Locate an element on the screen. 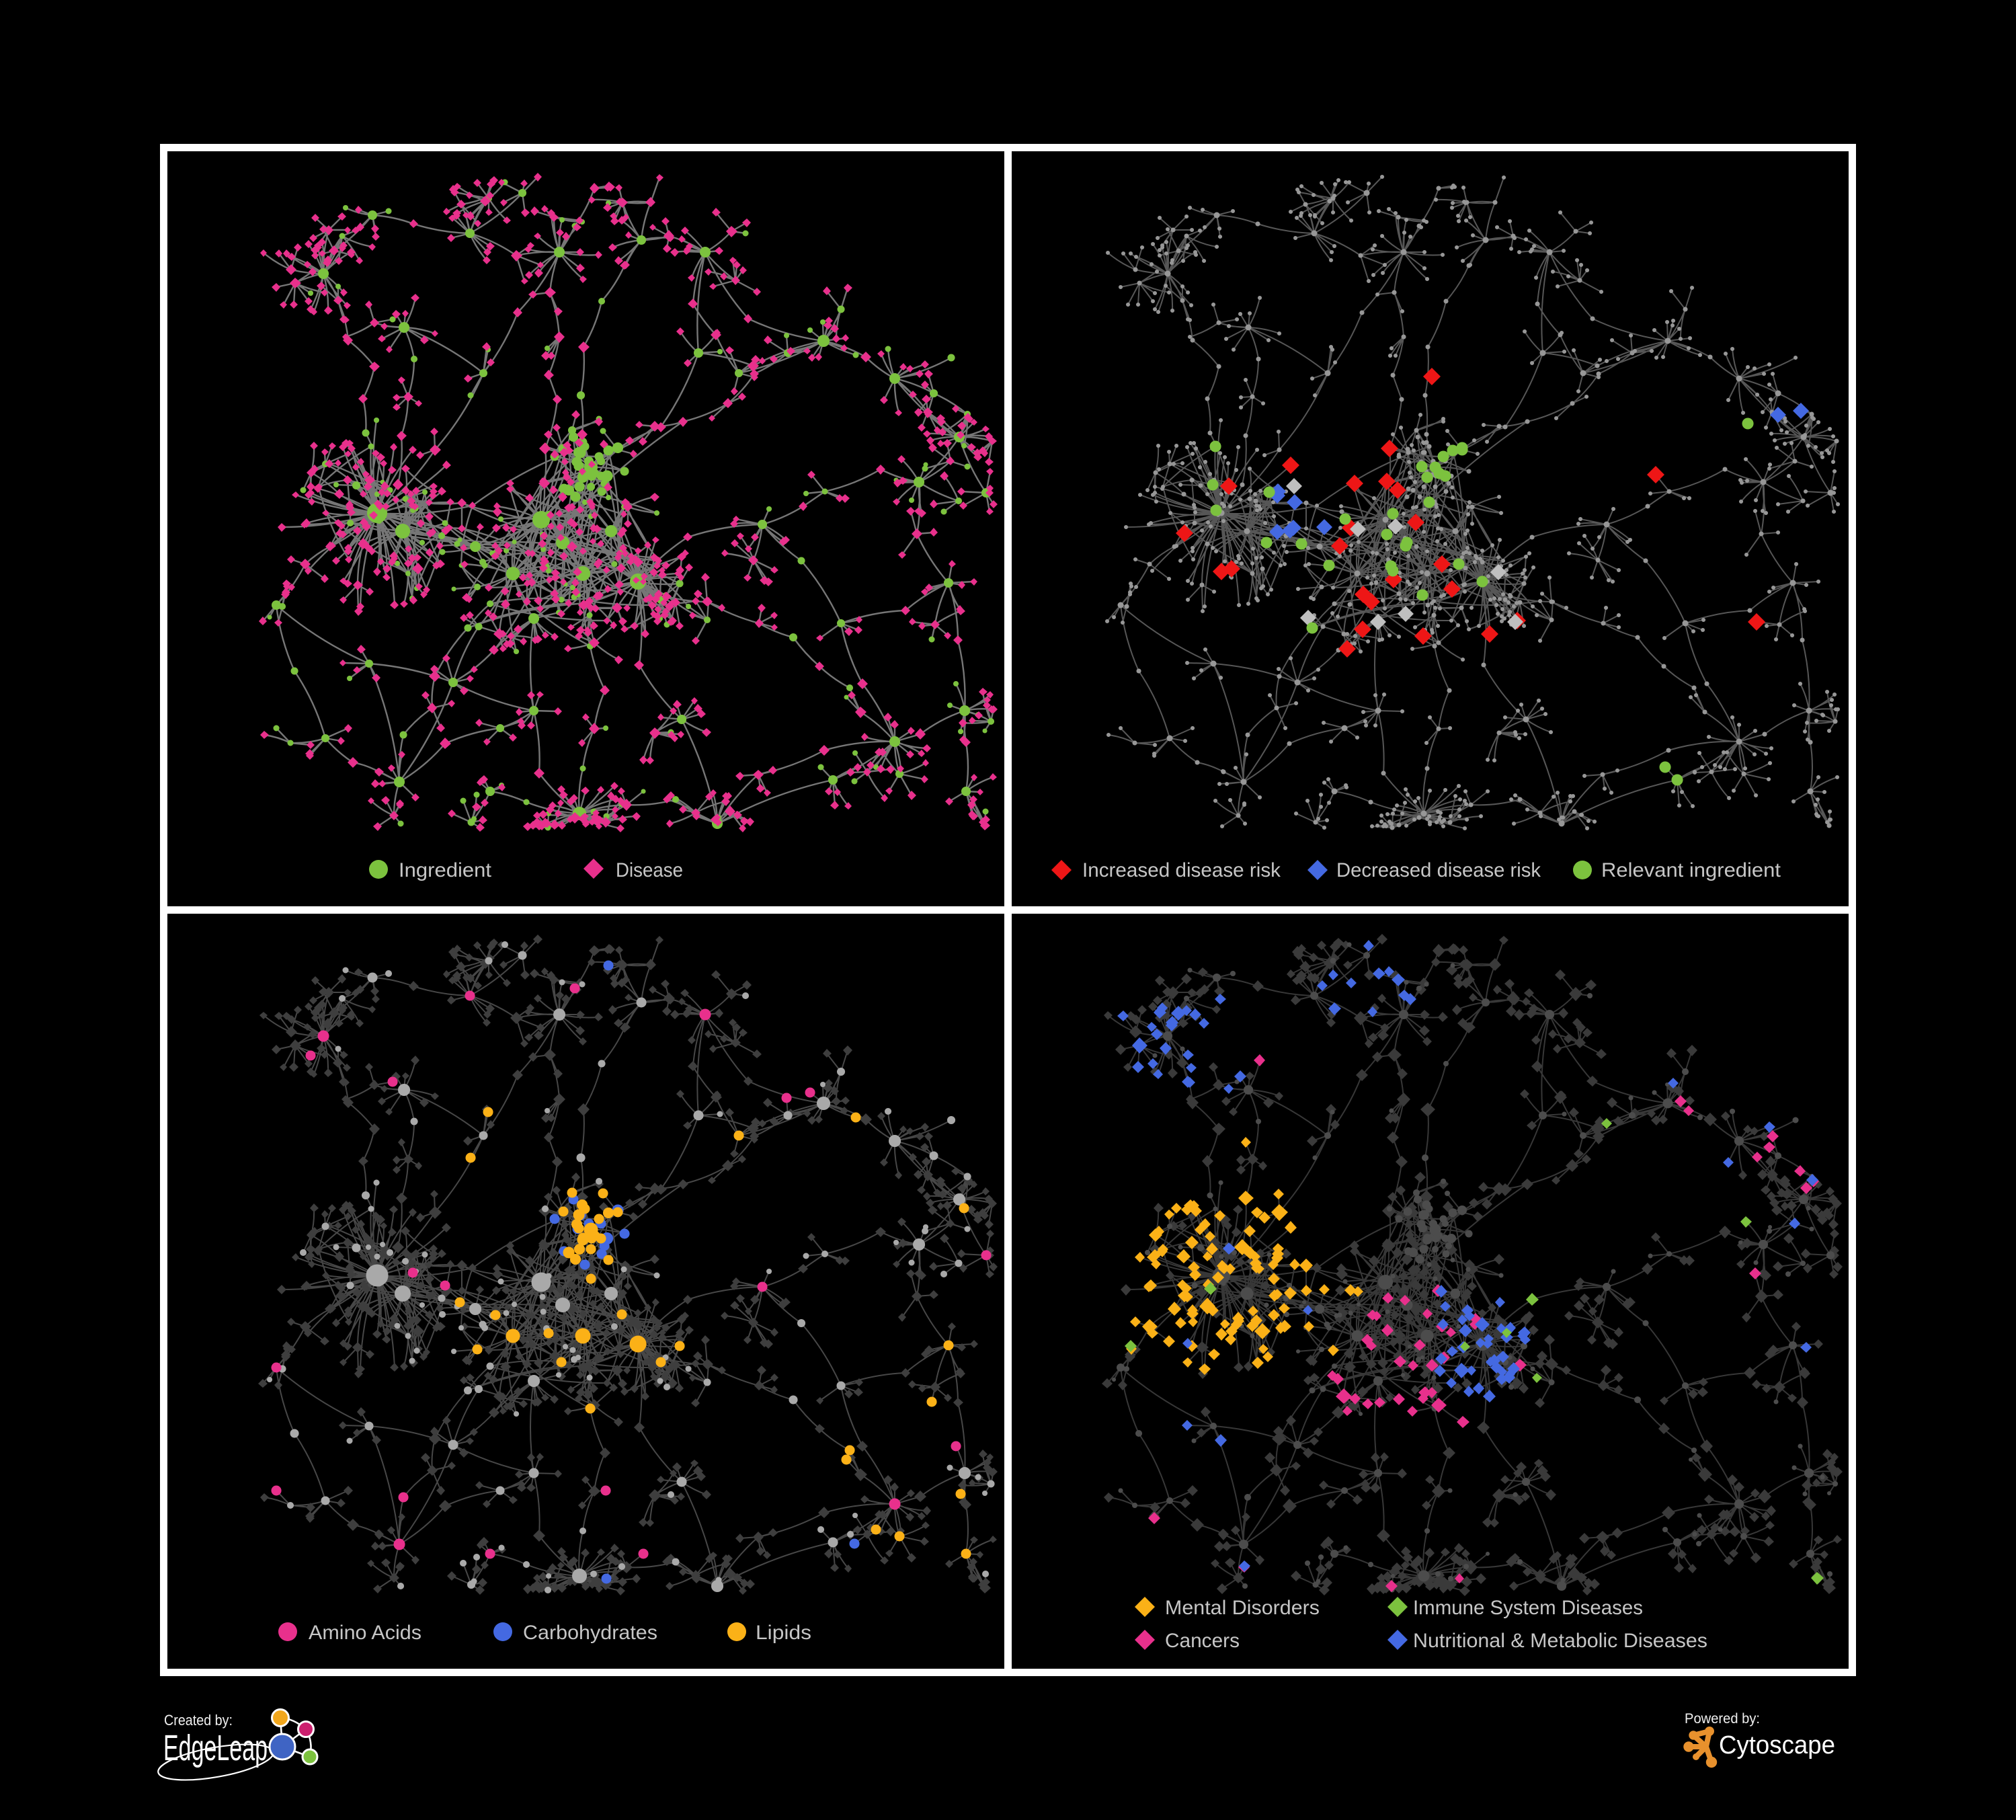  svg-text: Relevant ingredient is located at coordinates (1691, 870).